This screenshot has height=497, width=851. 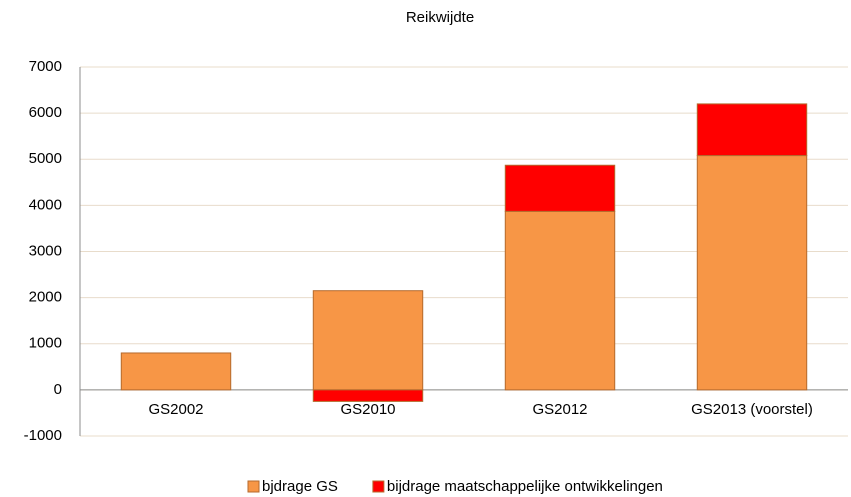 What do you see at coordinates (45, 112) in the screenshot?
I see `y-tick-label: 6000` at bounding box center [45, 112].